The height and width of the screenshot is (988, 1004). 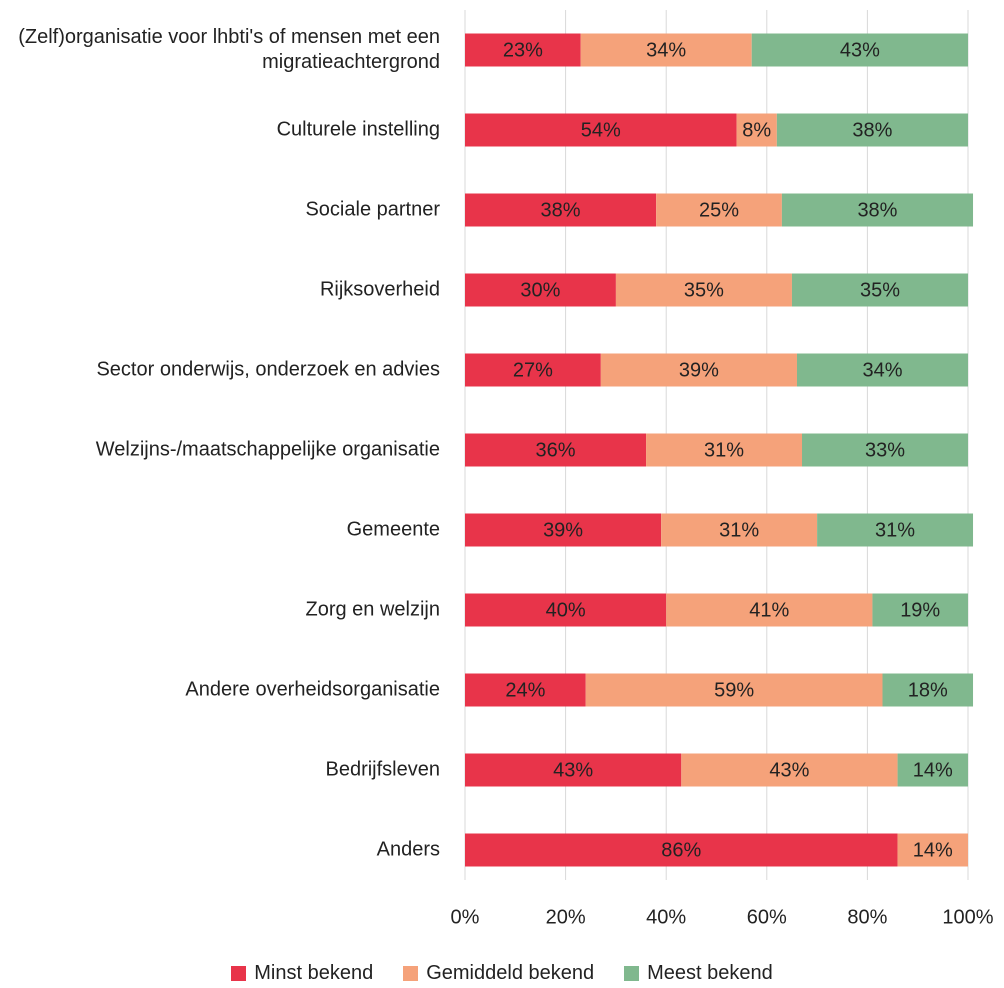 I want to click on legend-item: Gemiddeld bekend, so click(x=498, y=973).